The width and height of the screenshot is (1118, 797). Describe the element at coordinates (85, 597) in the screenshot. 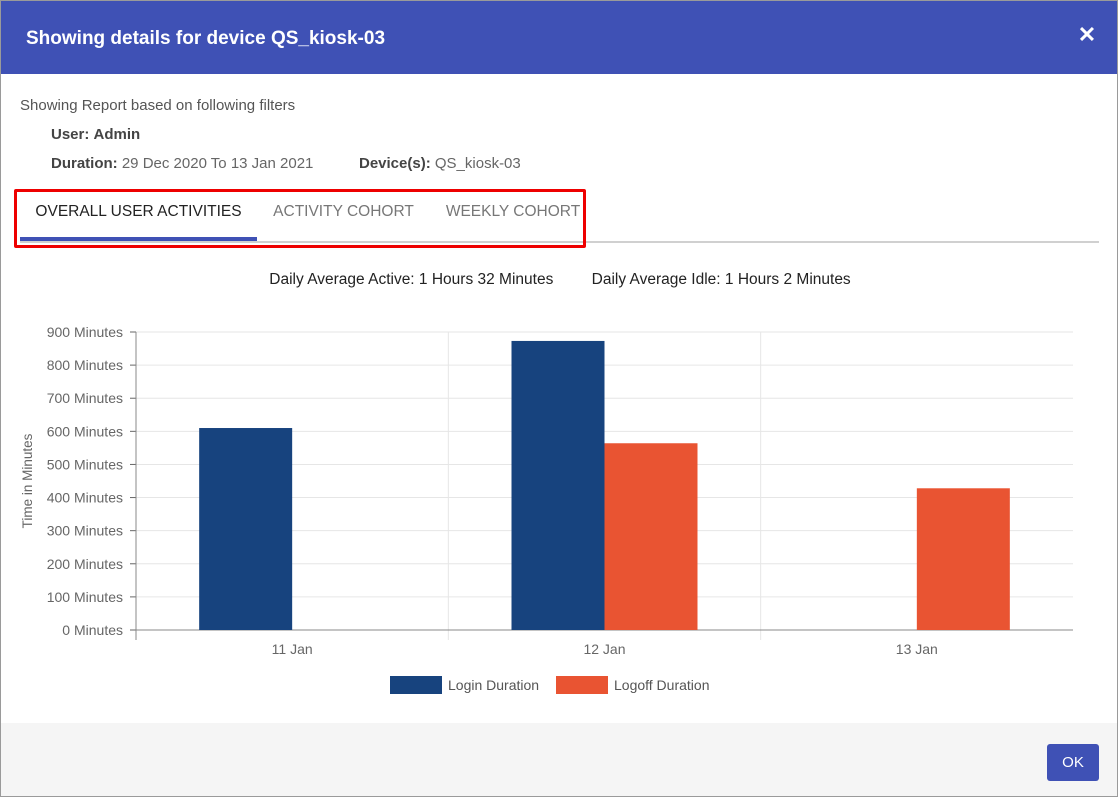

I see `y-tick-label: 100 Minutes` at that location.